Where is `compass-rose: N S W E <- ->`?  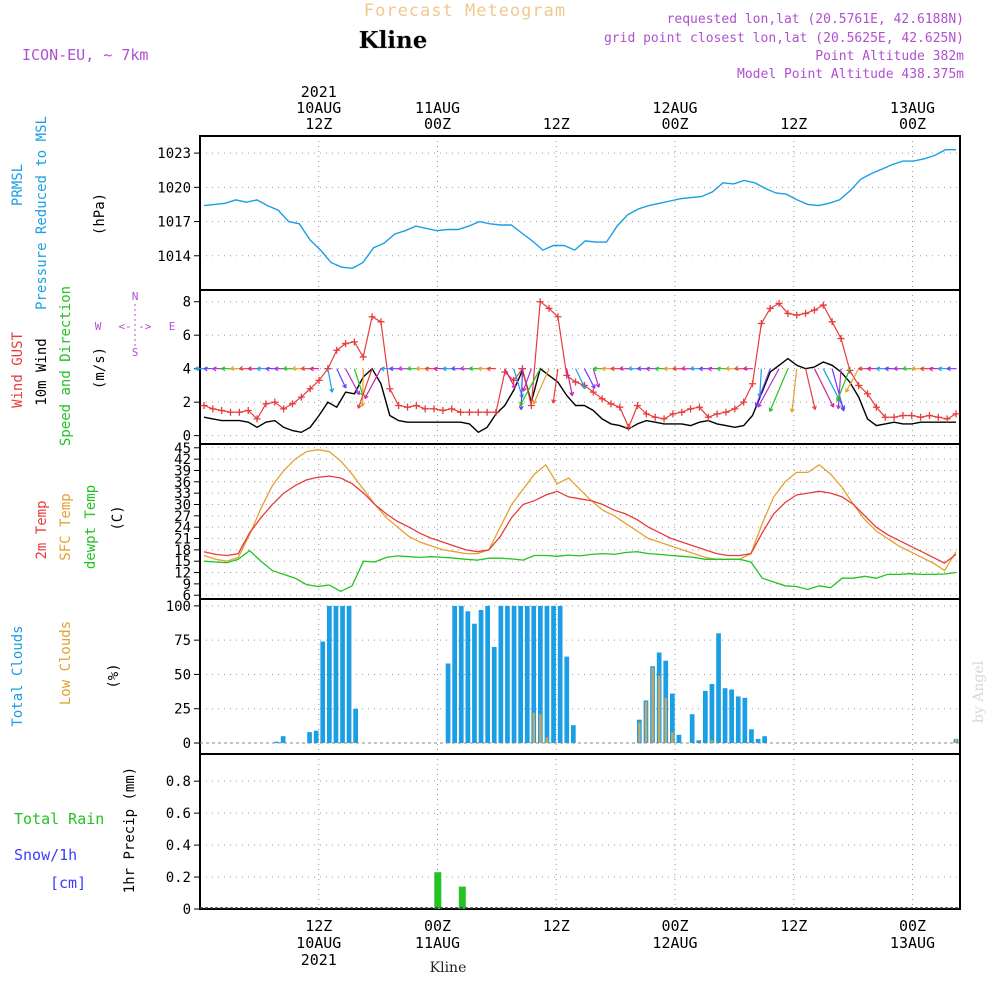
compass-rose: N S W E <- -> is located at coordinates (135, 324).